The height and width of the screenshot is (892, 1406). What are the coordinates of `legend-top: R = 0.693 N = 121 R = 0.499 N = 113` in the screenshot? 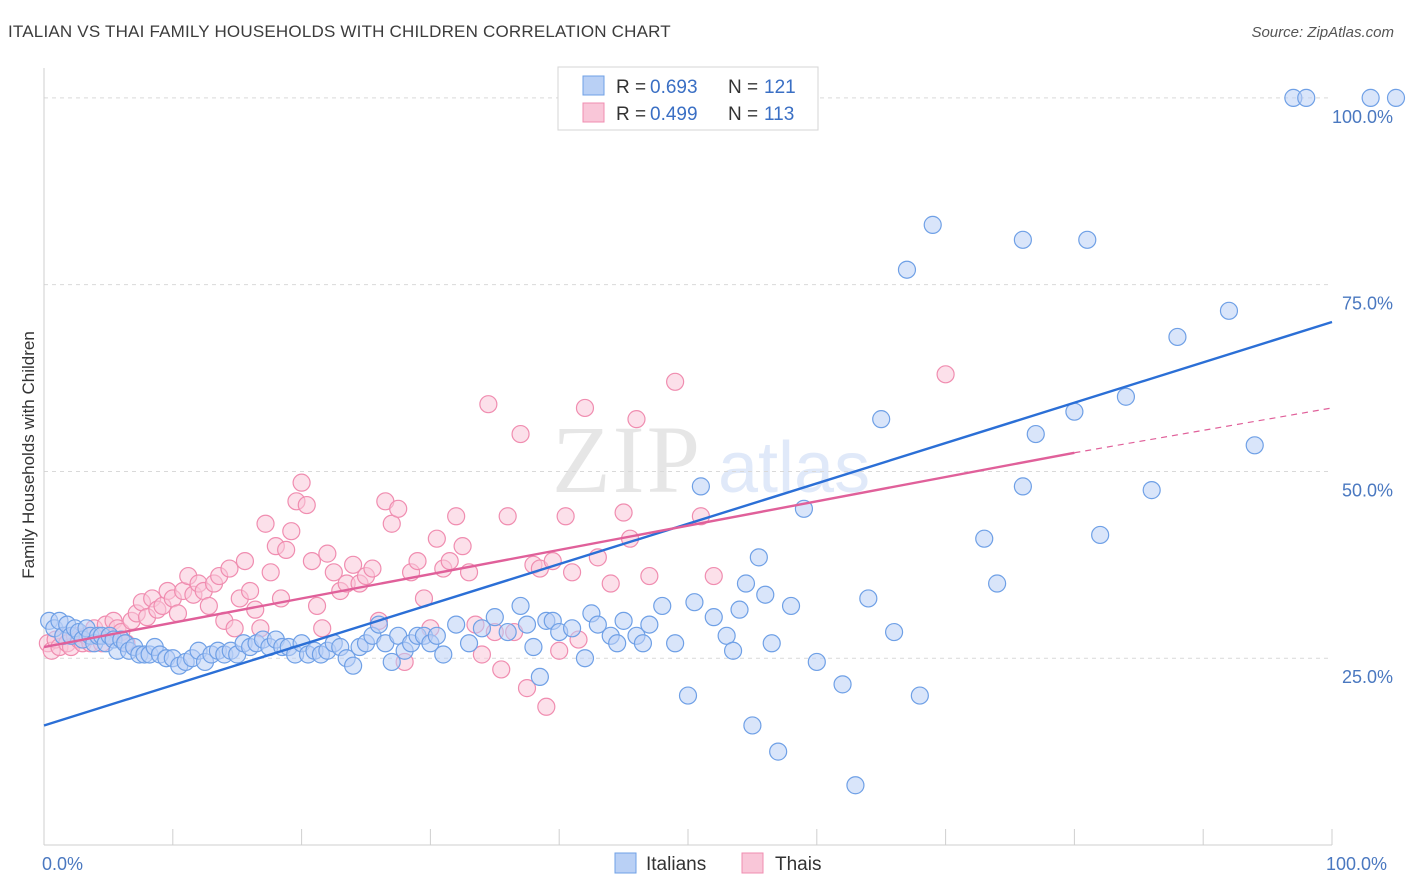 It's located at (688, 98).